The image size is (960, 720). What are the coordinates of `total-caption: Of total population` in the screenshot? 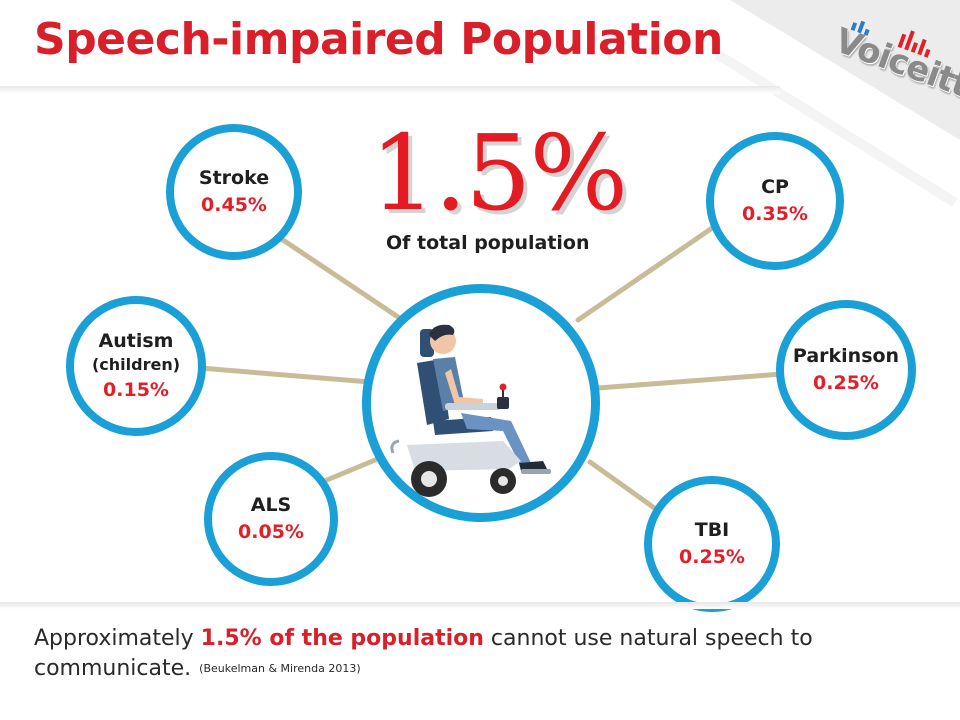 It's located at (488, 243).